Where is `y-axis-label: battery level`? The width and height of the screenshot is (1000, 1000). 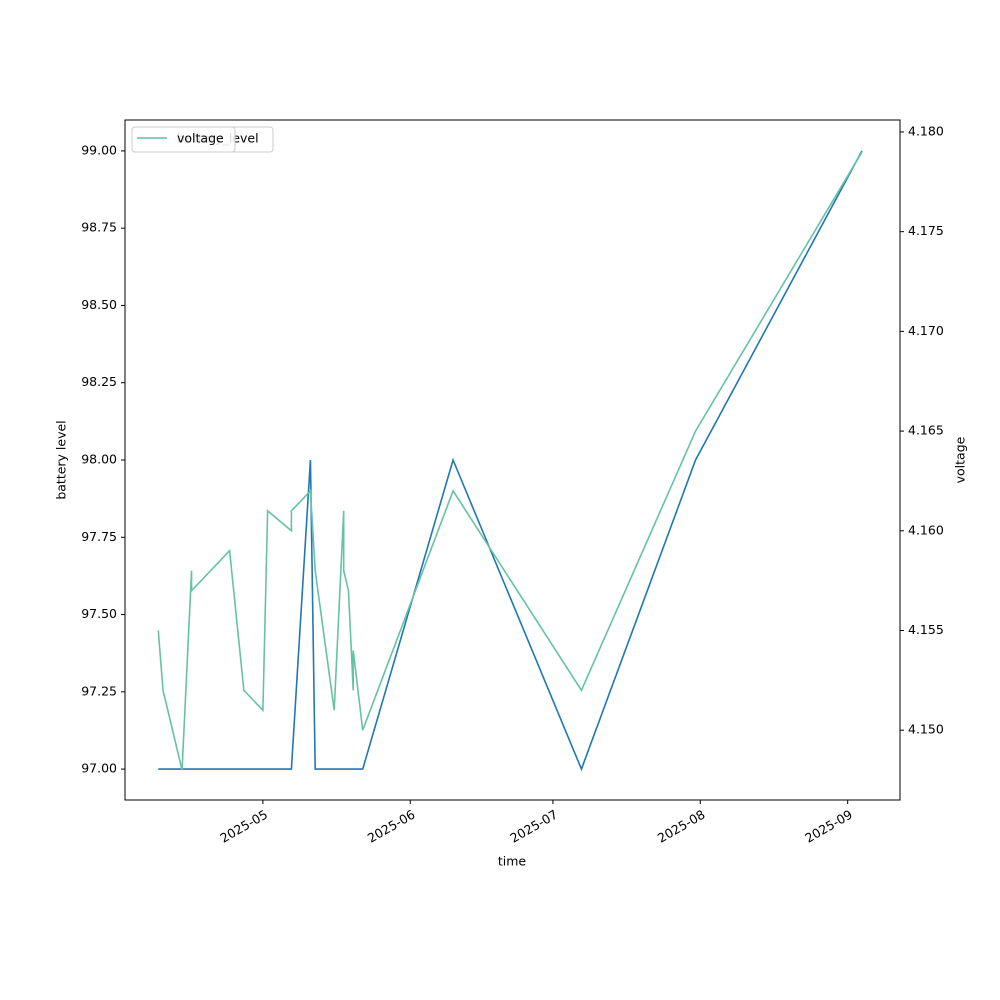
y-axis-label: battery level is located at coordinates (61, 459).